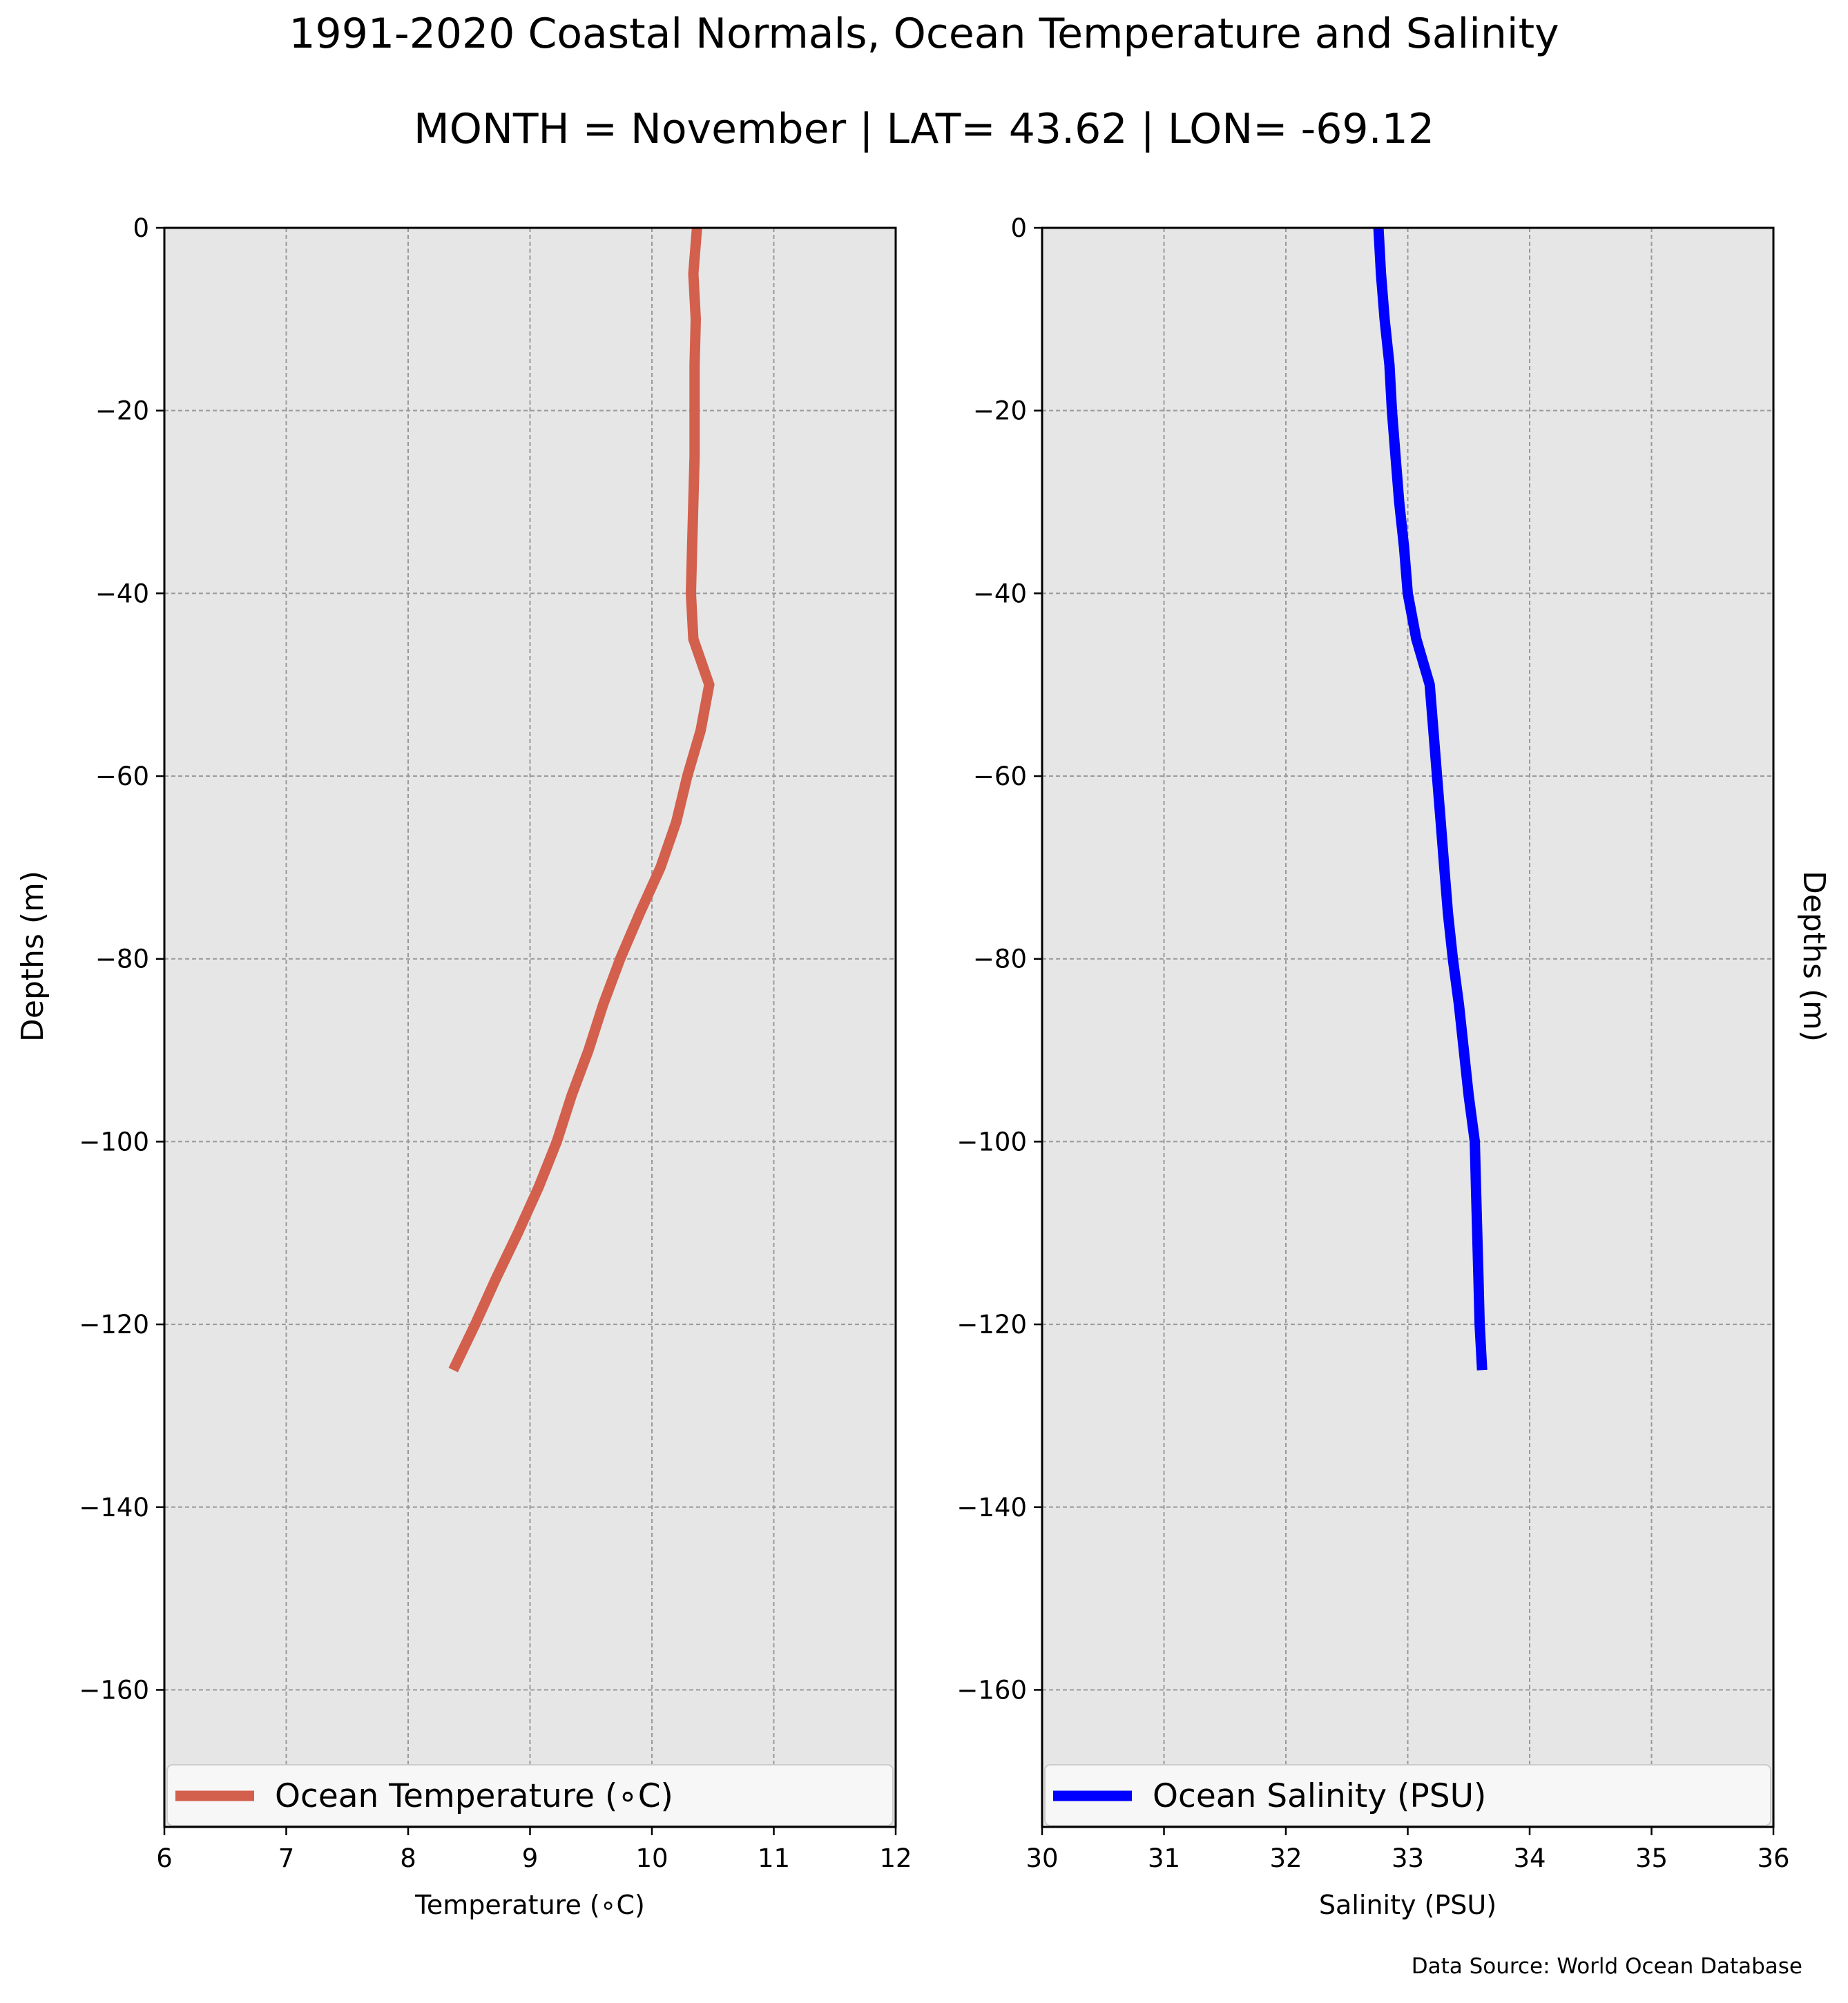  What do you see at coordinates (1285, 1858) in the screenshot?
I see `x-tick-label: 32` at bounding box center [1285, 1858].